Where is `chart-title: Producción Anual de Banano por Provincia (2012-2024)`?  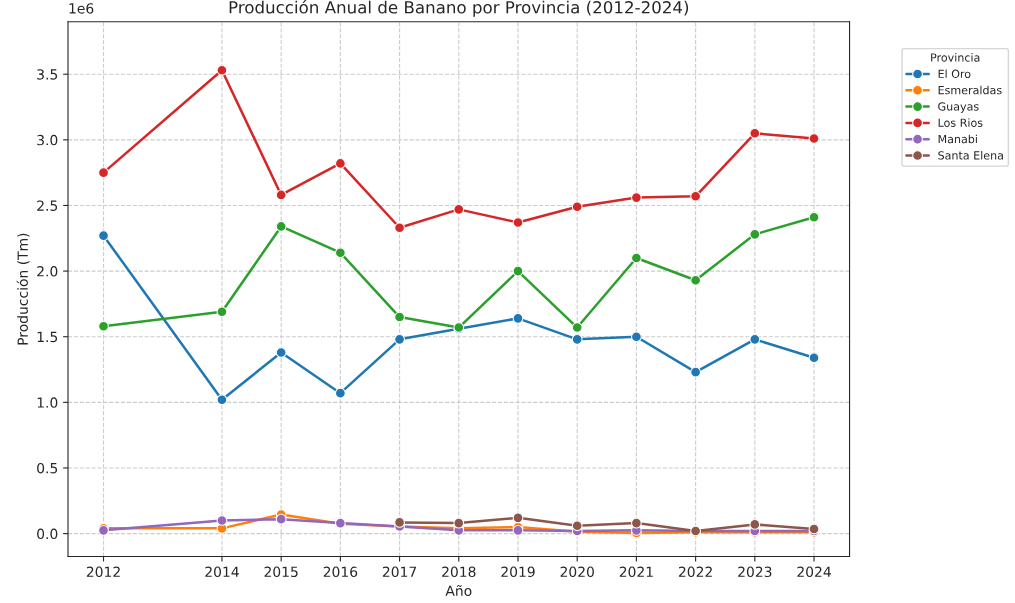
chart-title: Producción Anual de Banano por Provincia (2012-2024) is located at coordinates (459, 8).